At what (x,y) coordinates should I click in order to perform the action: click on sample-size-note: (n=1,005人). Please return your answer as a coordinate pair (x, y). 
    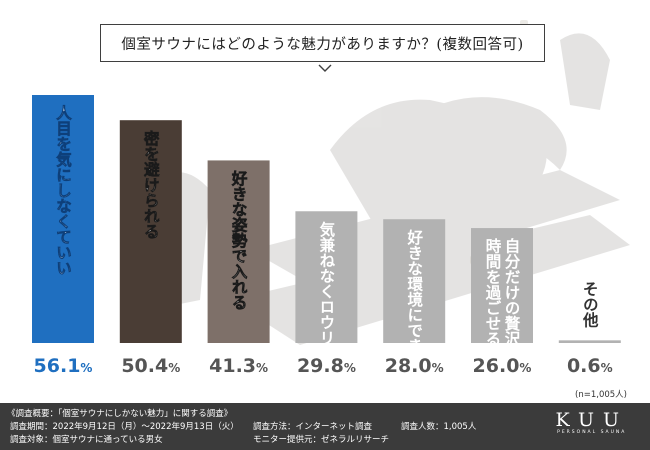
    Looking at the image, I should click on (601, 395).